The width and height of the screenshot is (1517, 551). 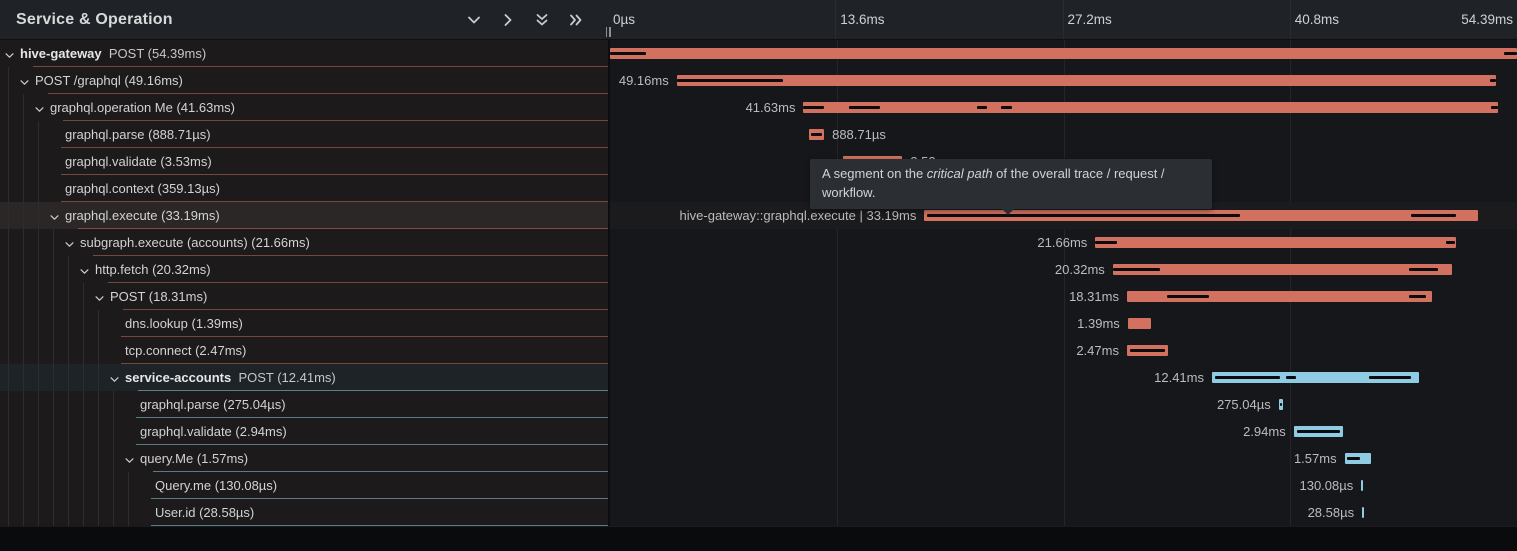 I want to click on tree-row: query.Me (1.57ms), so click(x=304, y=458).